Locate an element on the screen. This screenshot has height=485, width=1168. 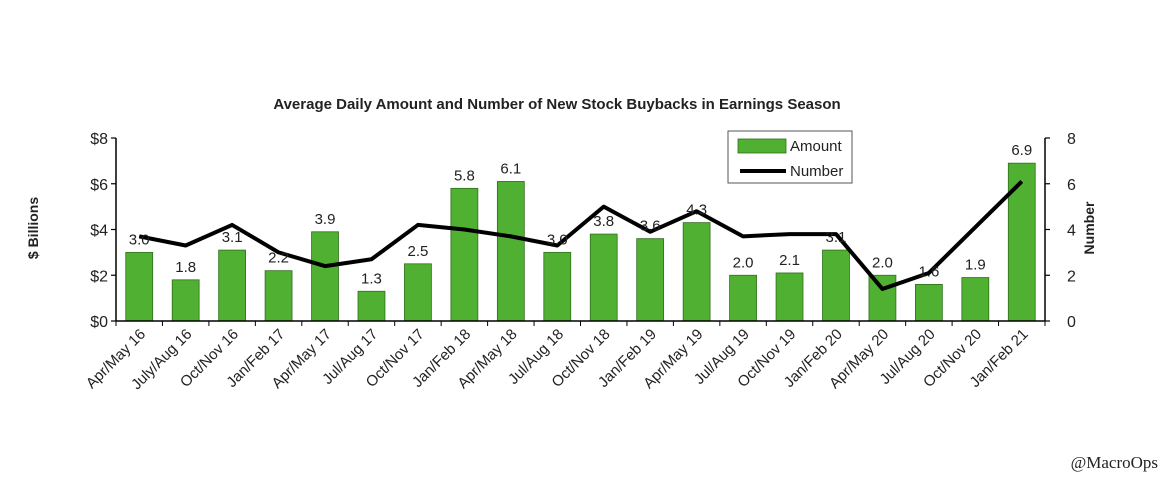
y-tick-label: $8 is located at coordinates (99, 139).